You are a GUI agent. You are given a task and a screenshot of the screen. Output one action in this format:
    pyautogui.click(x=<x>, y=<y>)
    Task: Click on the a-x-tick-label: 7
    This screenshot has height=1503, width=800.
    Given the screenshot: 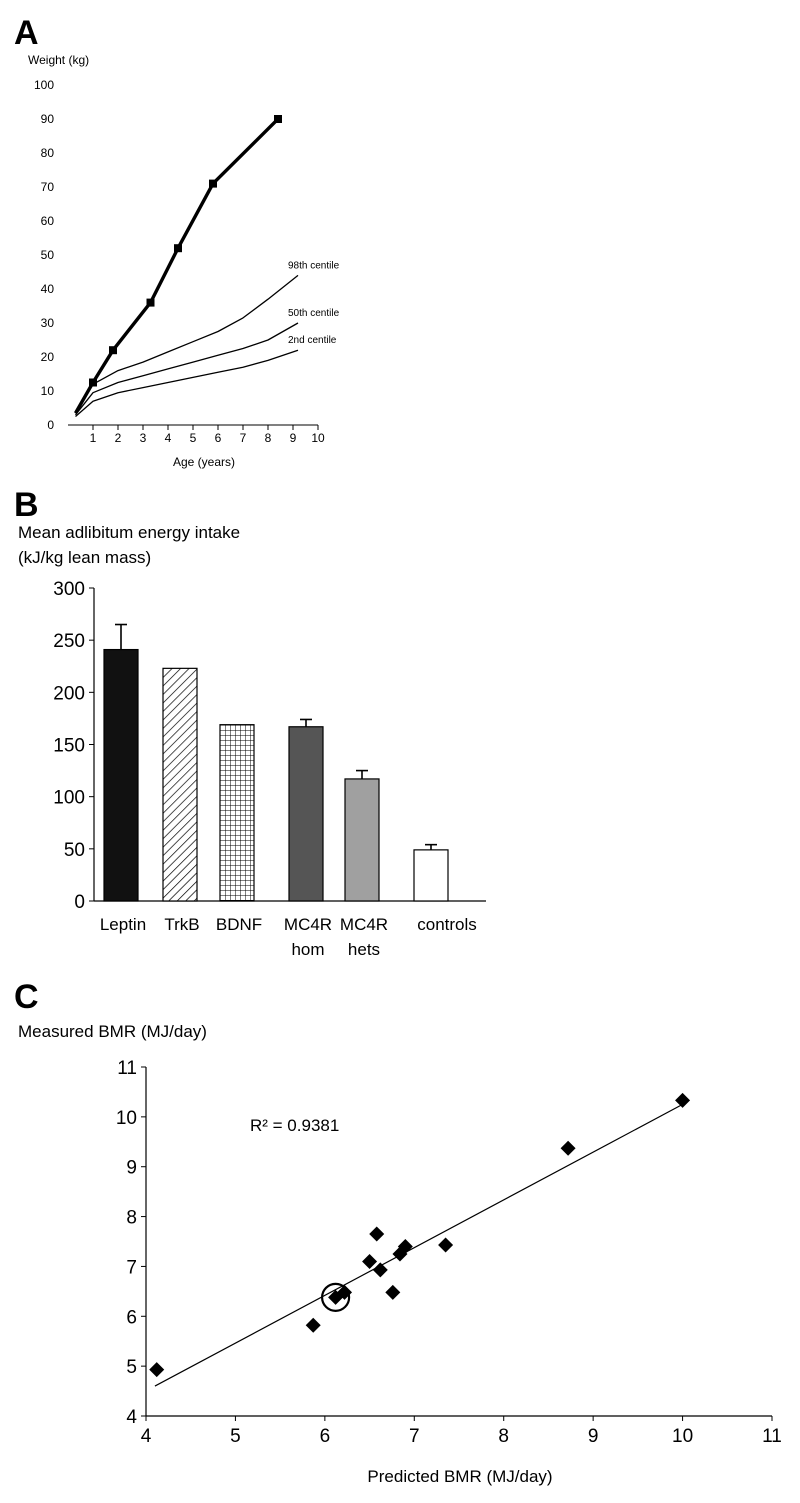 What is the action you would take?
    pyautogui.click(x=243, y=438)
    